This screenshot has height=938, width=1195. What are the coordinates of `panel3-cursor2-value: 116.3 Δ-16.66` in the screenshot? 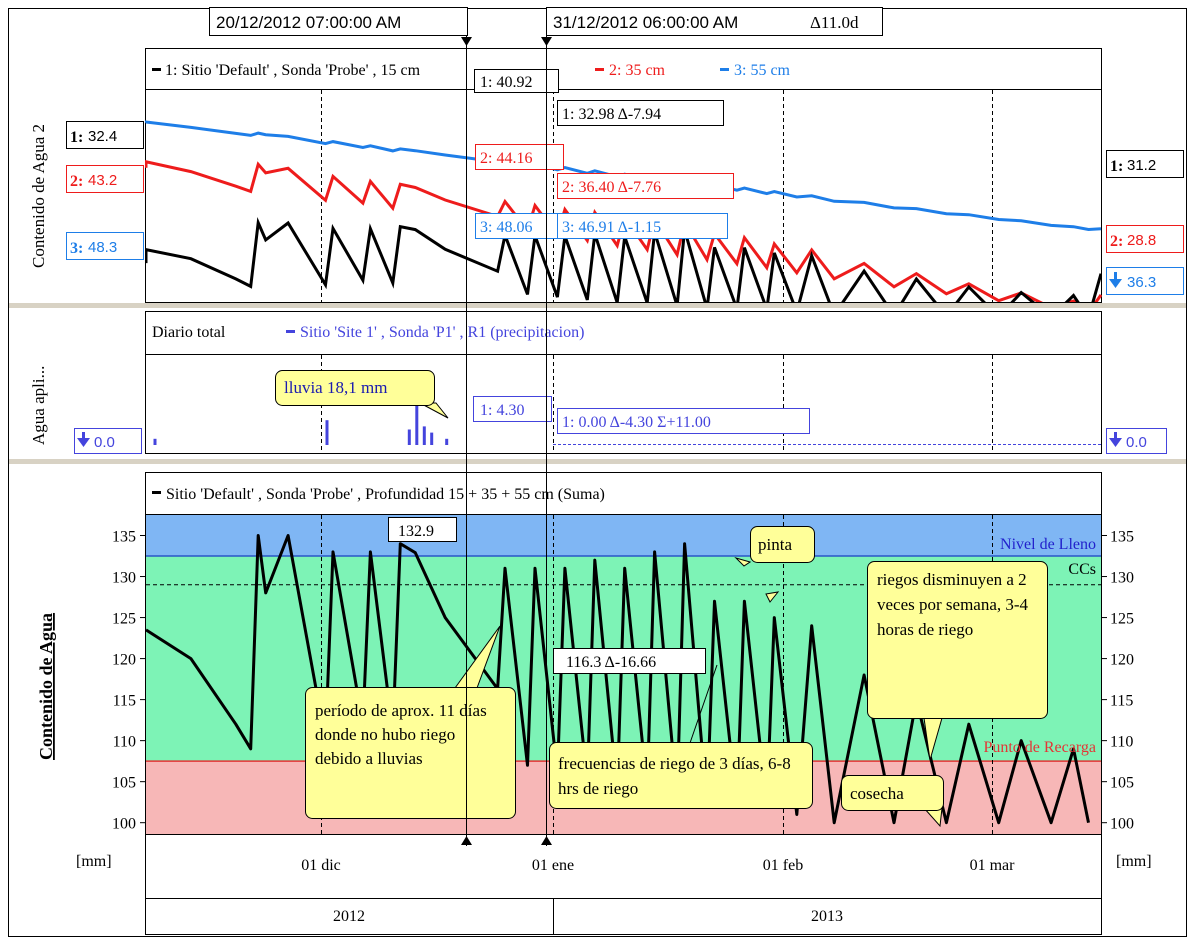 It's located at (611, 662).